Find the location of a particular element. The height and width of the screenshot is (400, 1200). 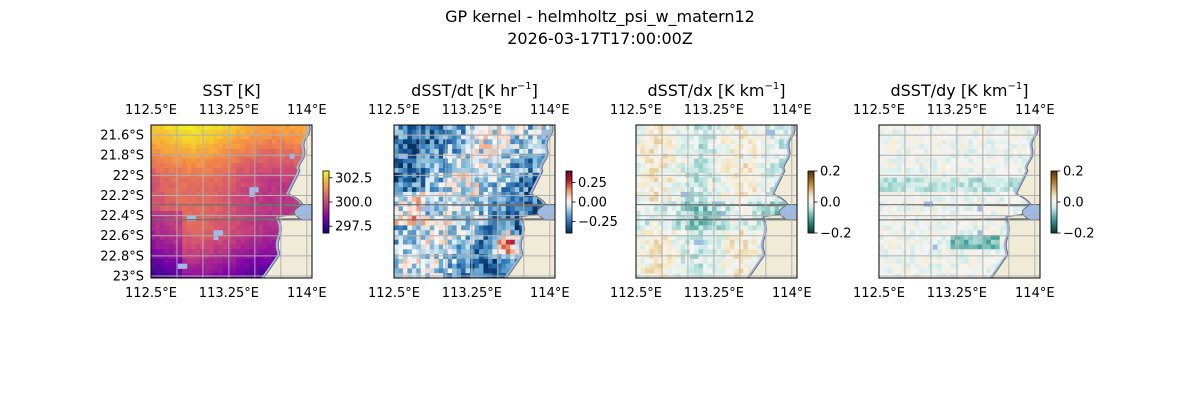

lon-tick-label-bottom: 113.25°E is located at coordinates (957, 293).